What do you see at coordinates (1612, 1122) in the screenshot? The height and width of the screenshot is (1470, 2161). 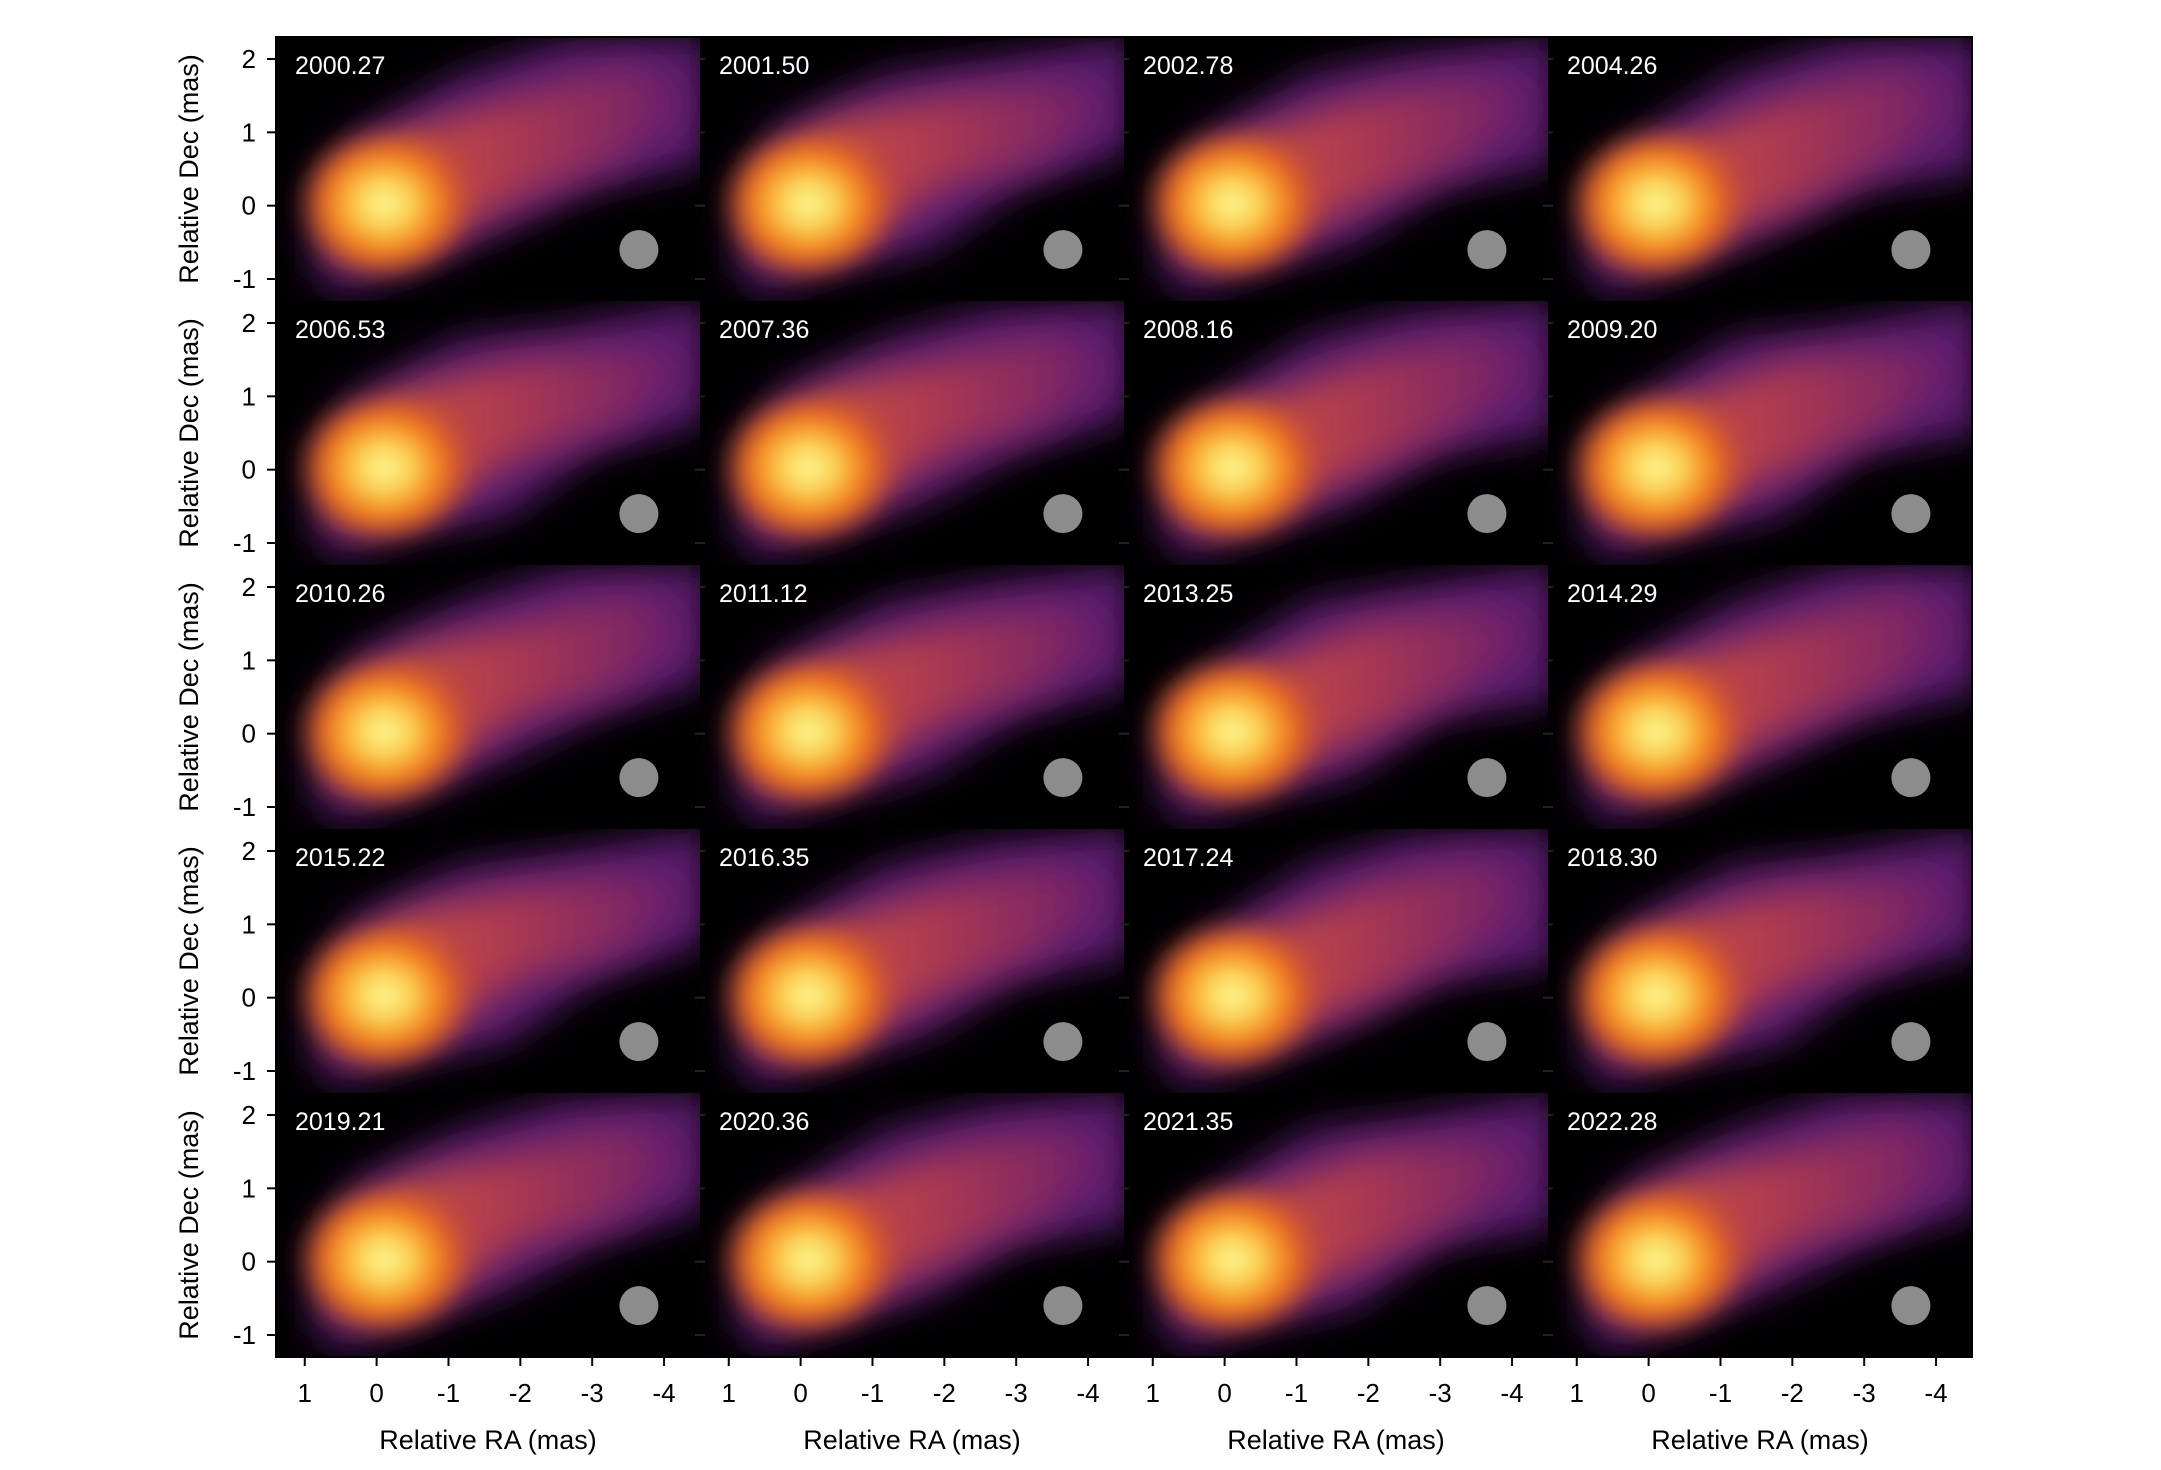 I see `epoch-label: 2022.28` at bounding box center [1612, 1122].